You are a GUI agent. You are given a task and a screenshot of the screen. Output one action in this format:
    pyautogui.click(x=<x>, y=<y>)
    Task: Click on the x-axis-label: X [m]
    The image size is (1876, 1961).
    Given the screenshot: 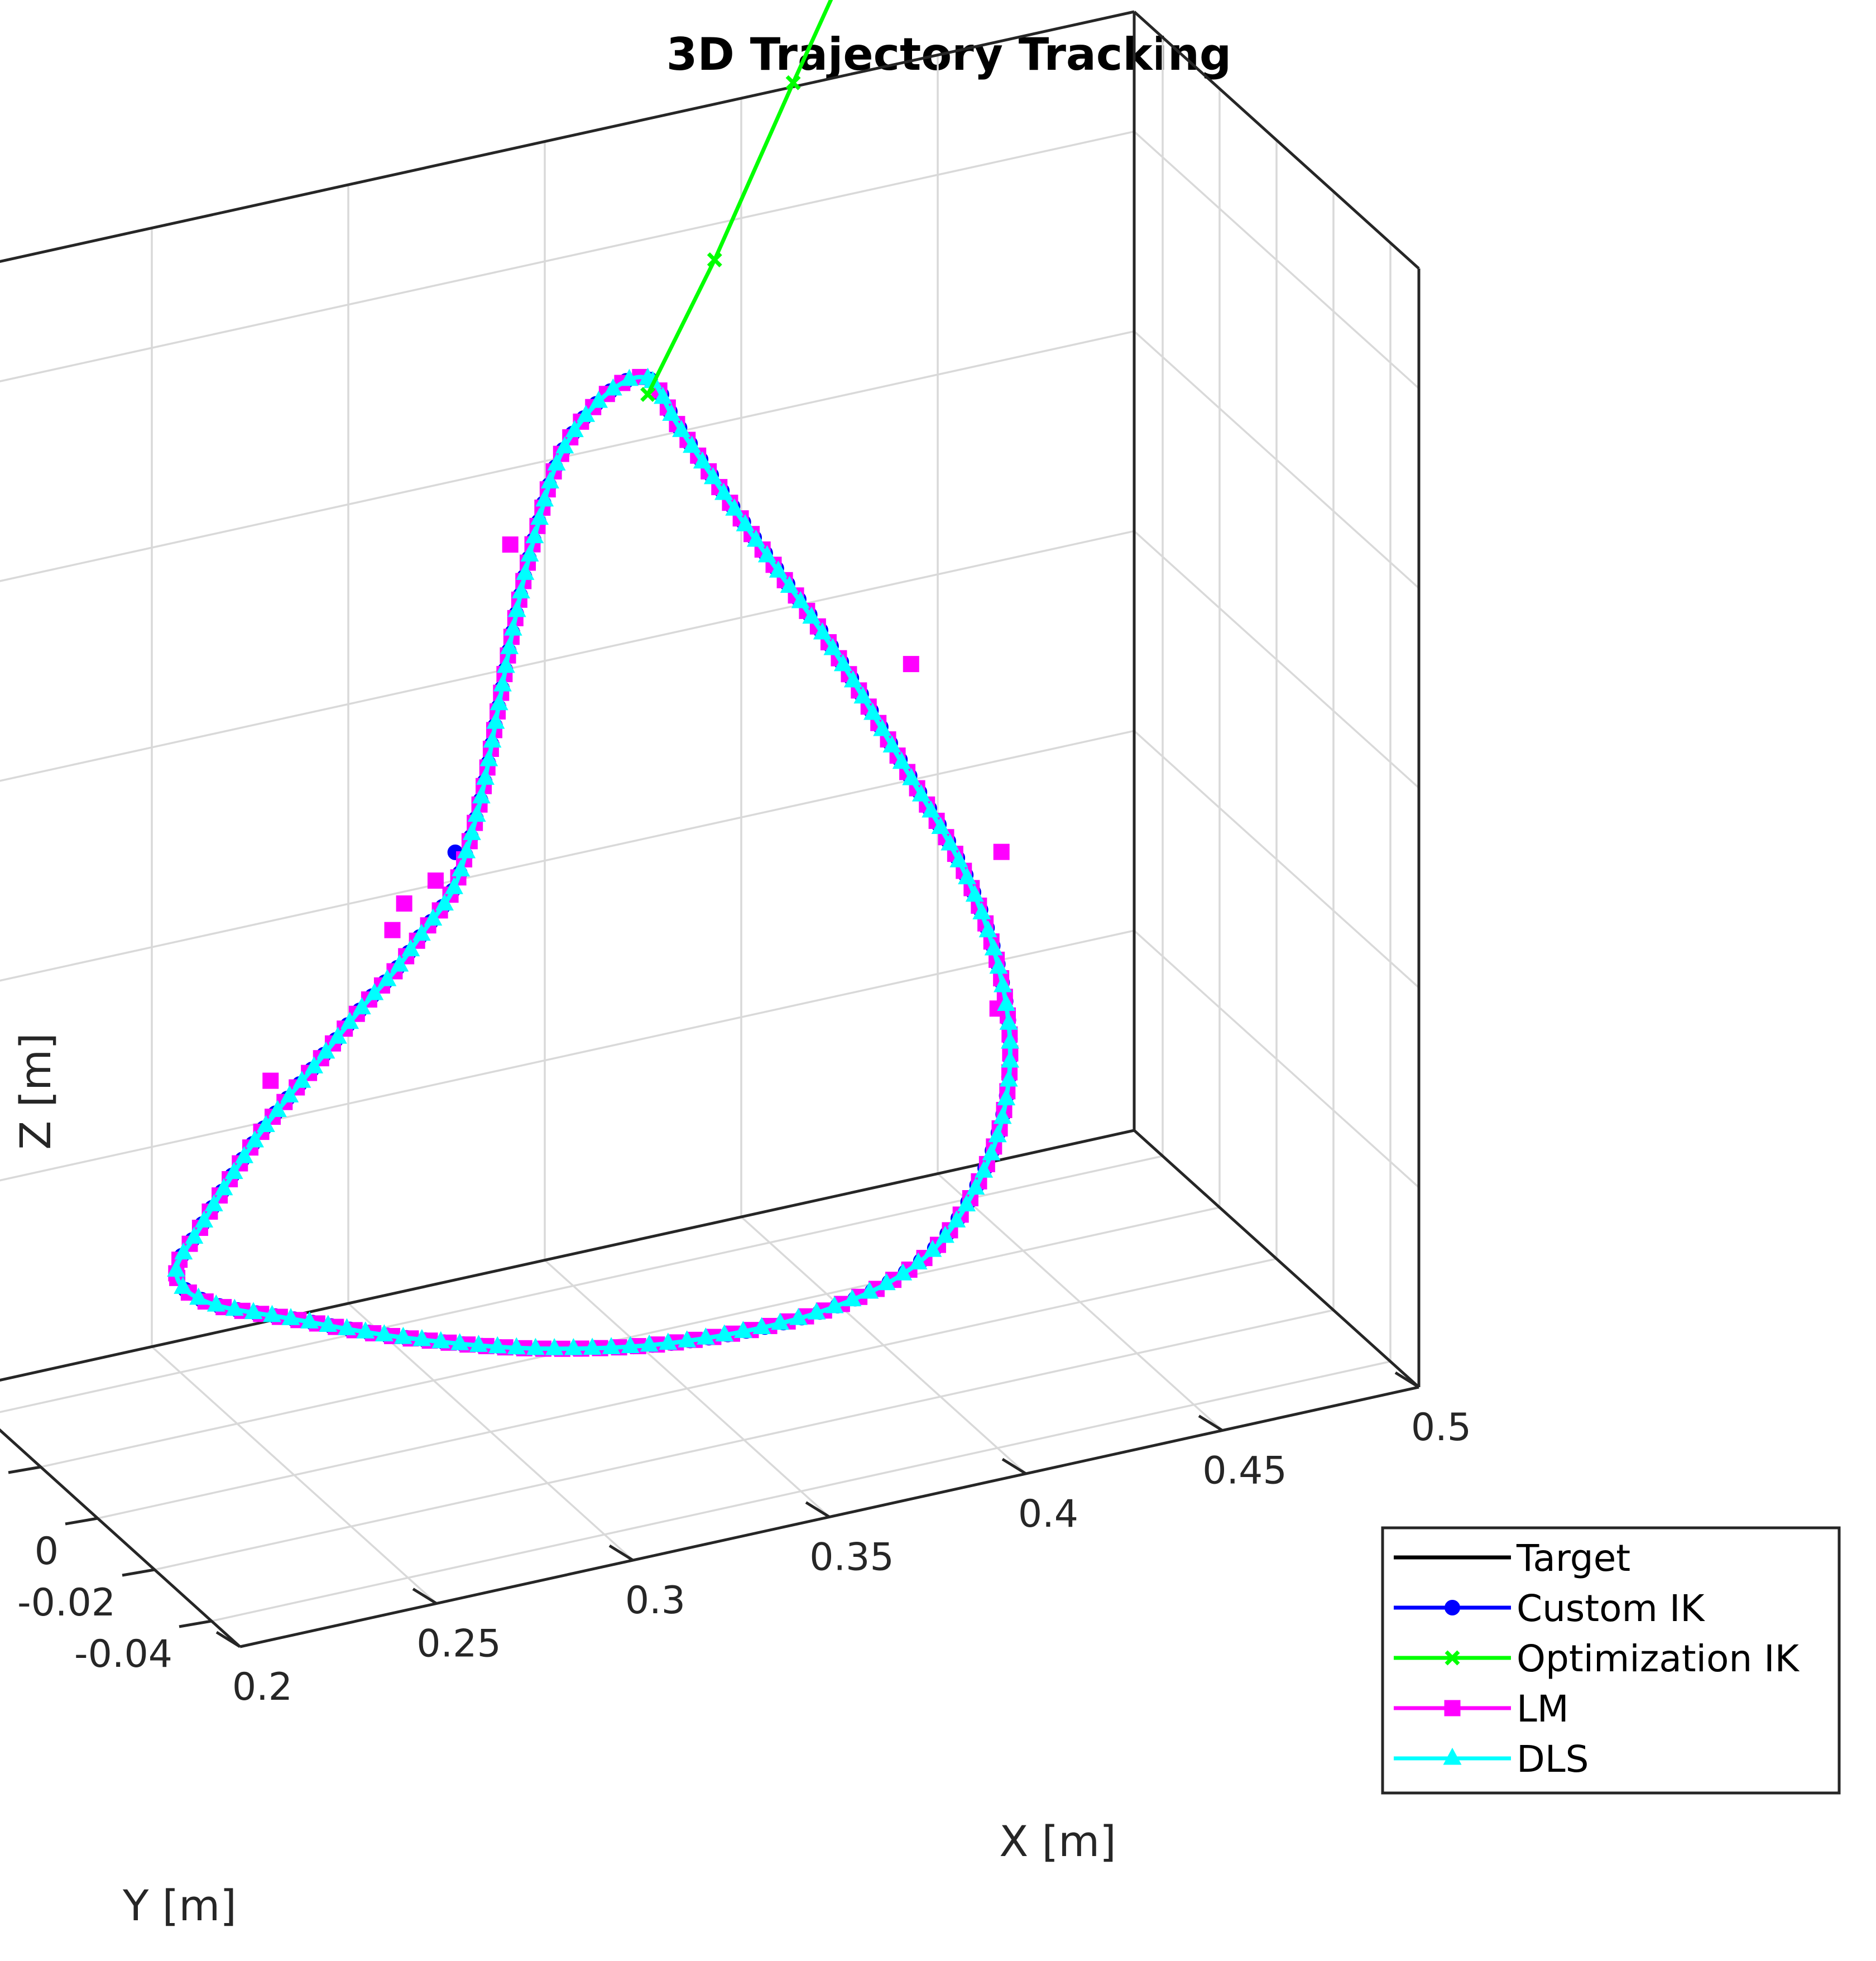 What is the action you would take?
    pyautogui.click(x=1057, y=1841)
    